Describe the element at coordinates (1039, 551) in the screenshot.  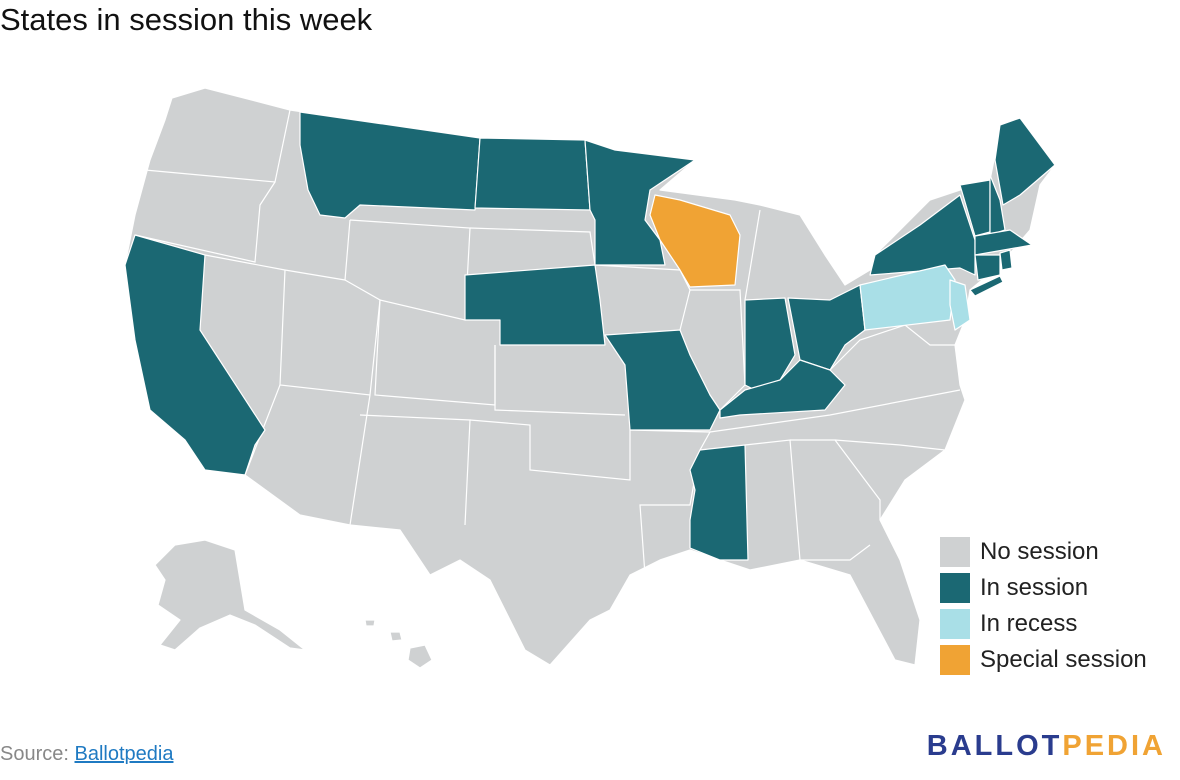
I see `legend-label: No session` at that location.